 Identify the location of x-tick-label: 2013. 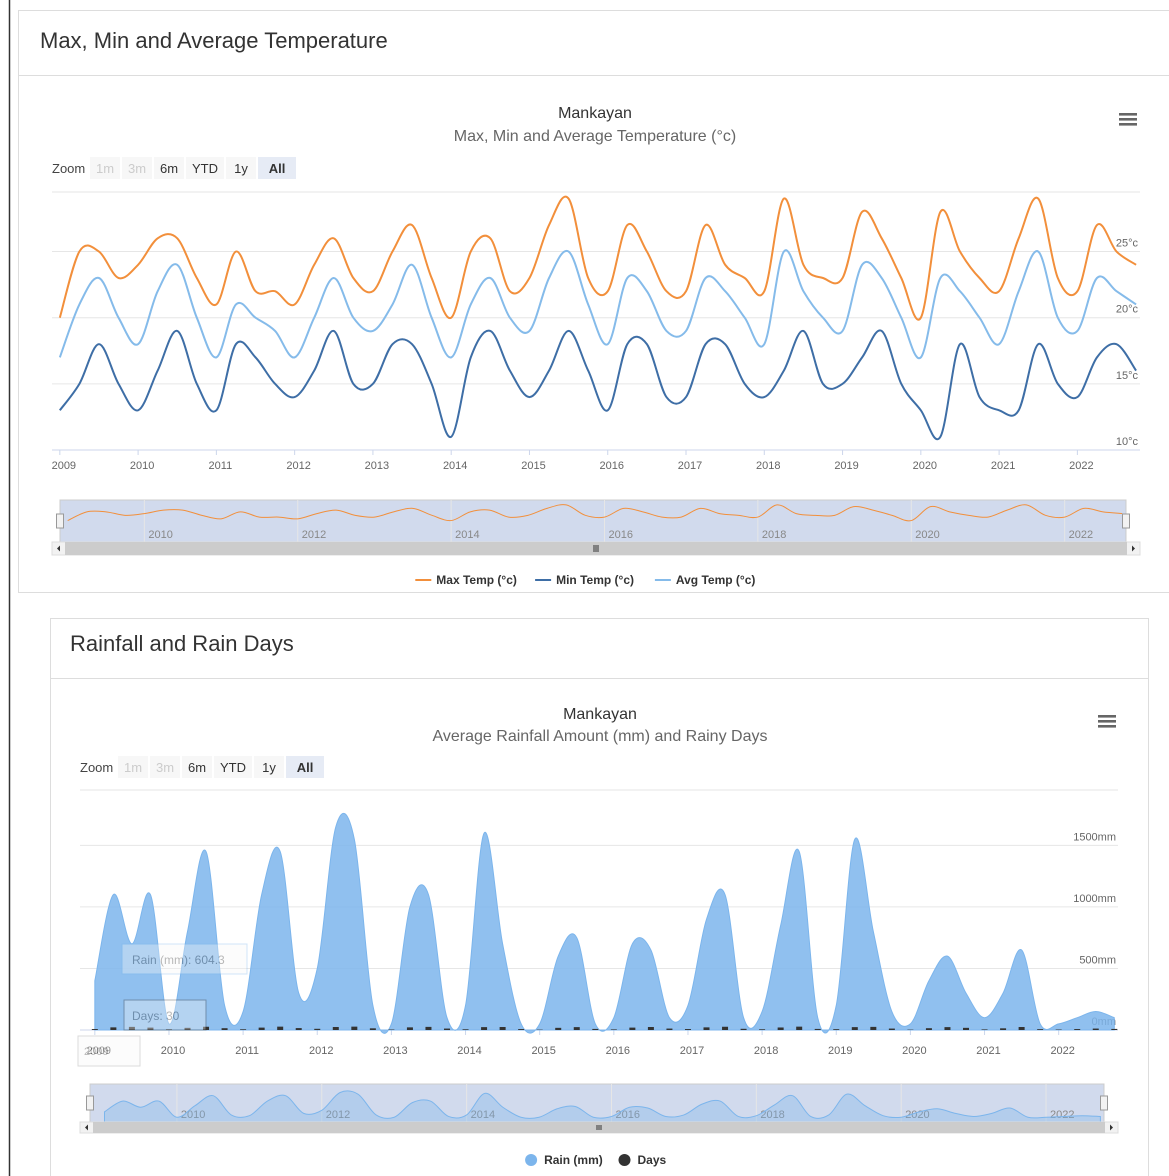
(377, 466).